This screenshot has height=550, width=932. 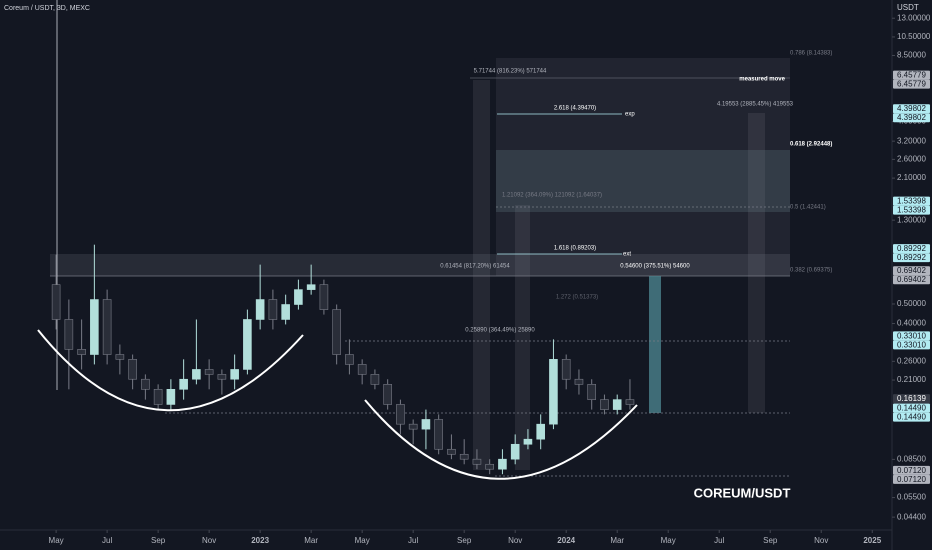 I want to click on projection-box, so click(x=643, y=167).